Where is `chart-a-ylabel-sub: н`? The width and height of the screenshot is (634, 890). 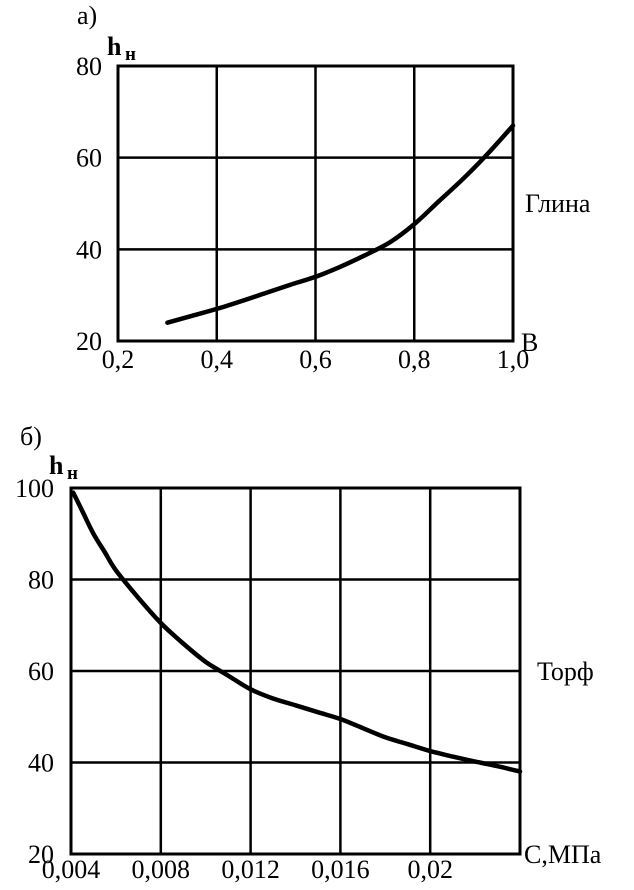
chart-a-ylabel-sub: н is located at coordinates (130, 54).